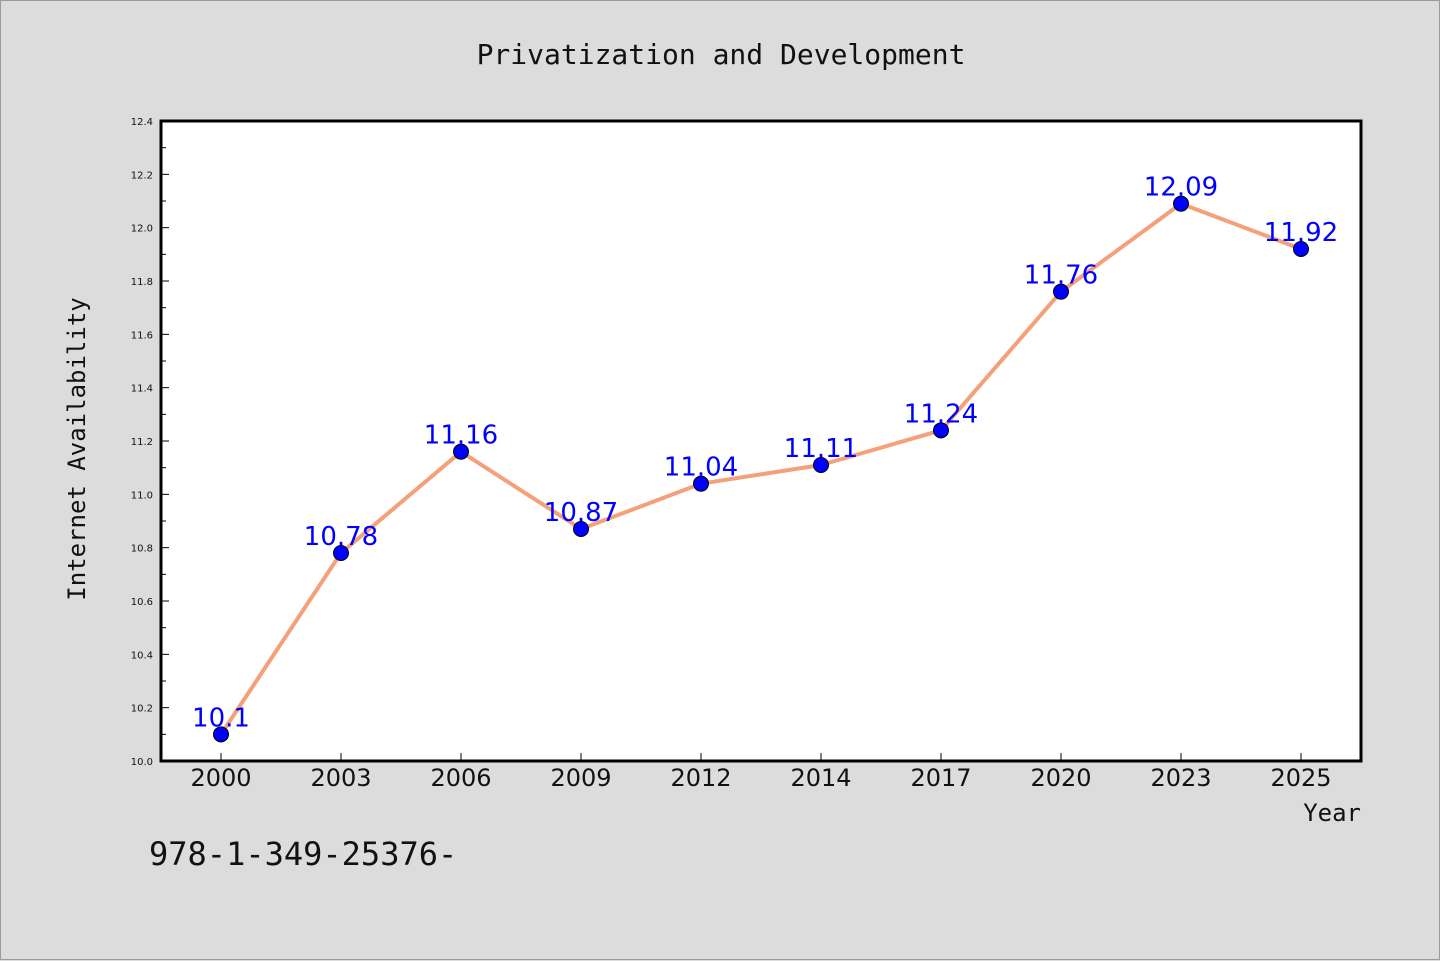  What do you see at coordinates (142, 442) in the screenshot?
I see `y-tick-label: 11.2` at bounding box center [142, 442].